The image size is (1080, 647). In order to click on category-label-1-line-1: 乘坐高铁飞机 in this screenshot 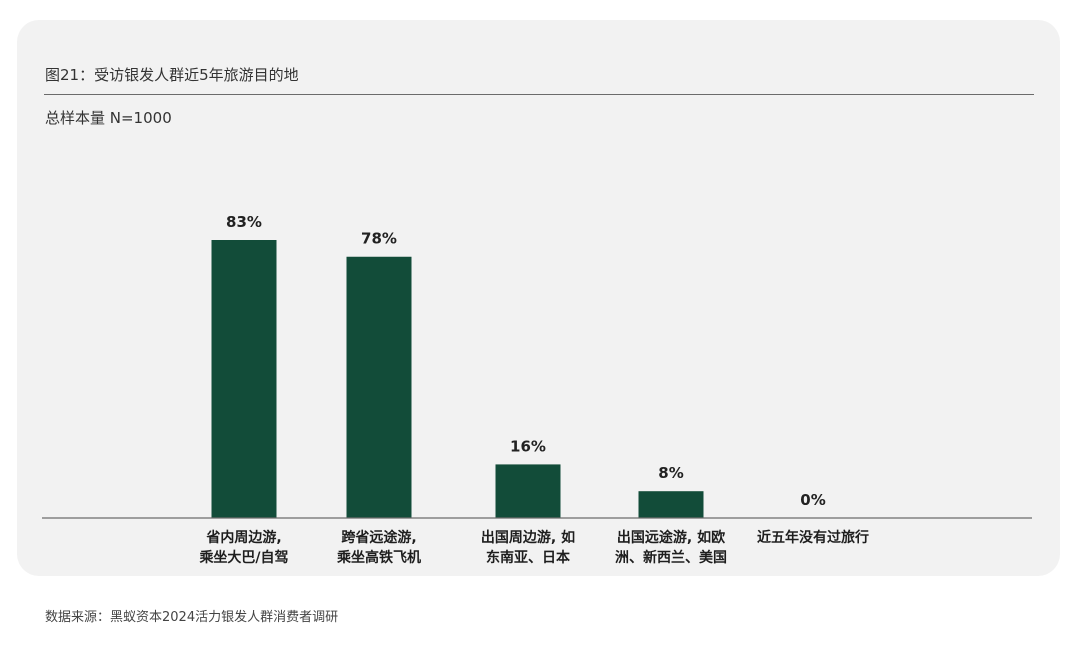, I will do `click(378, 557)`.